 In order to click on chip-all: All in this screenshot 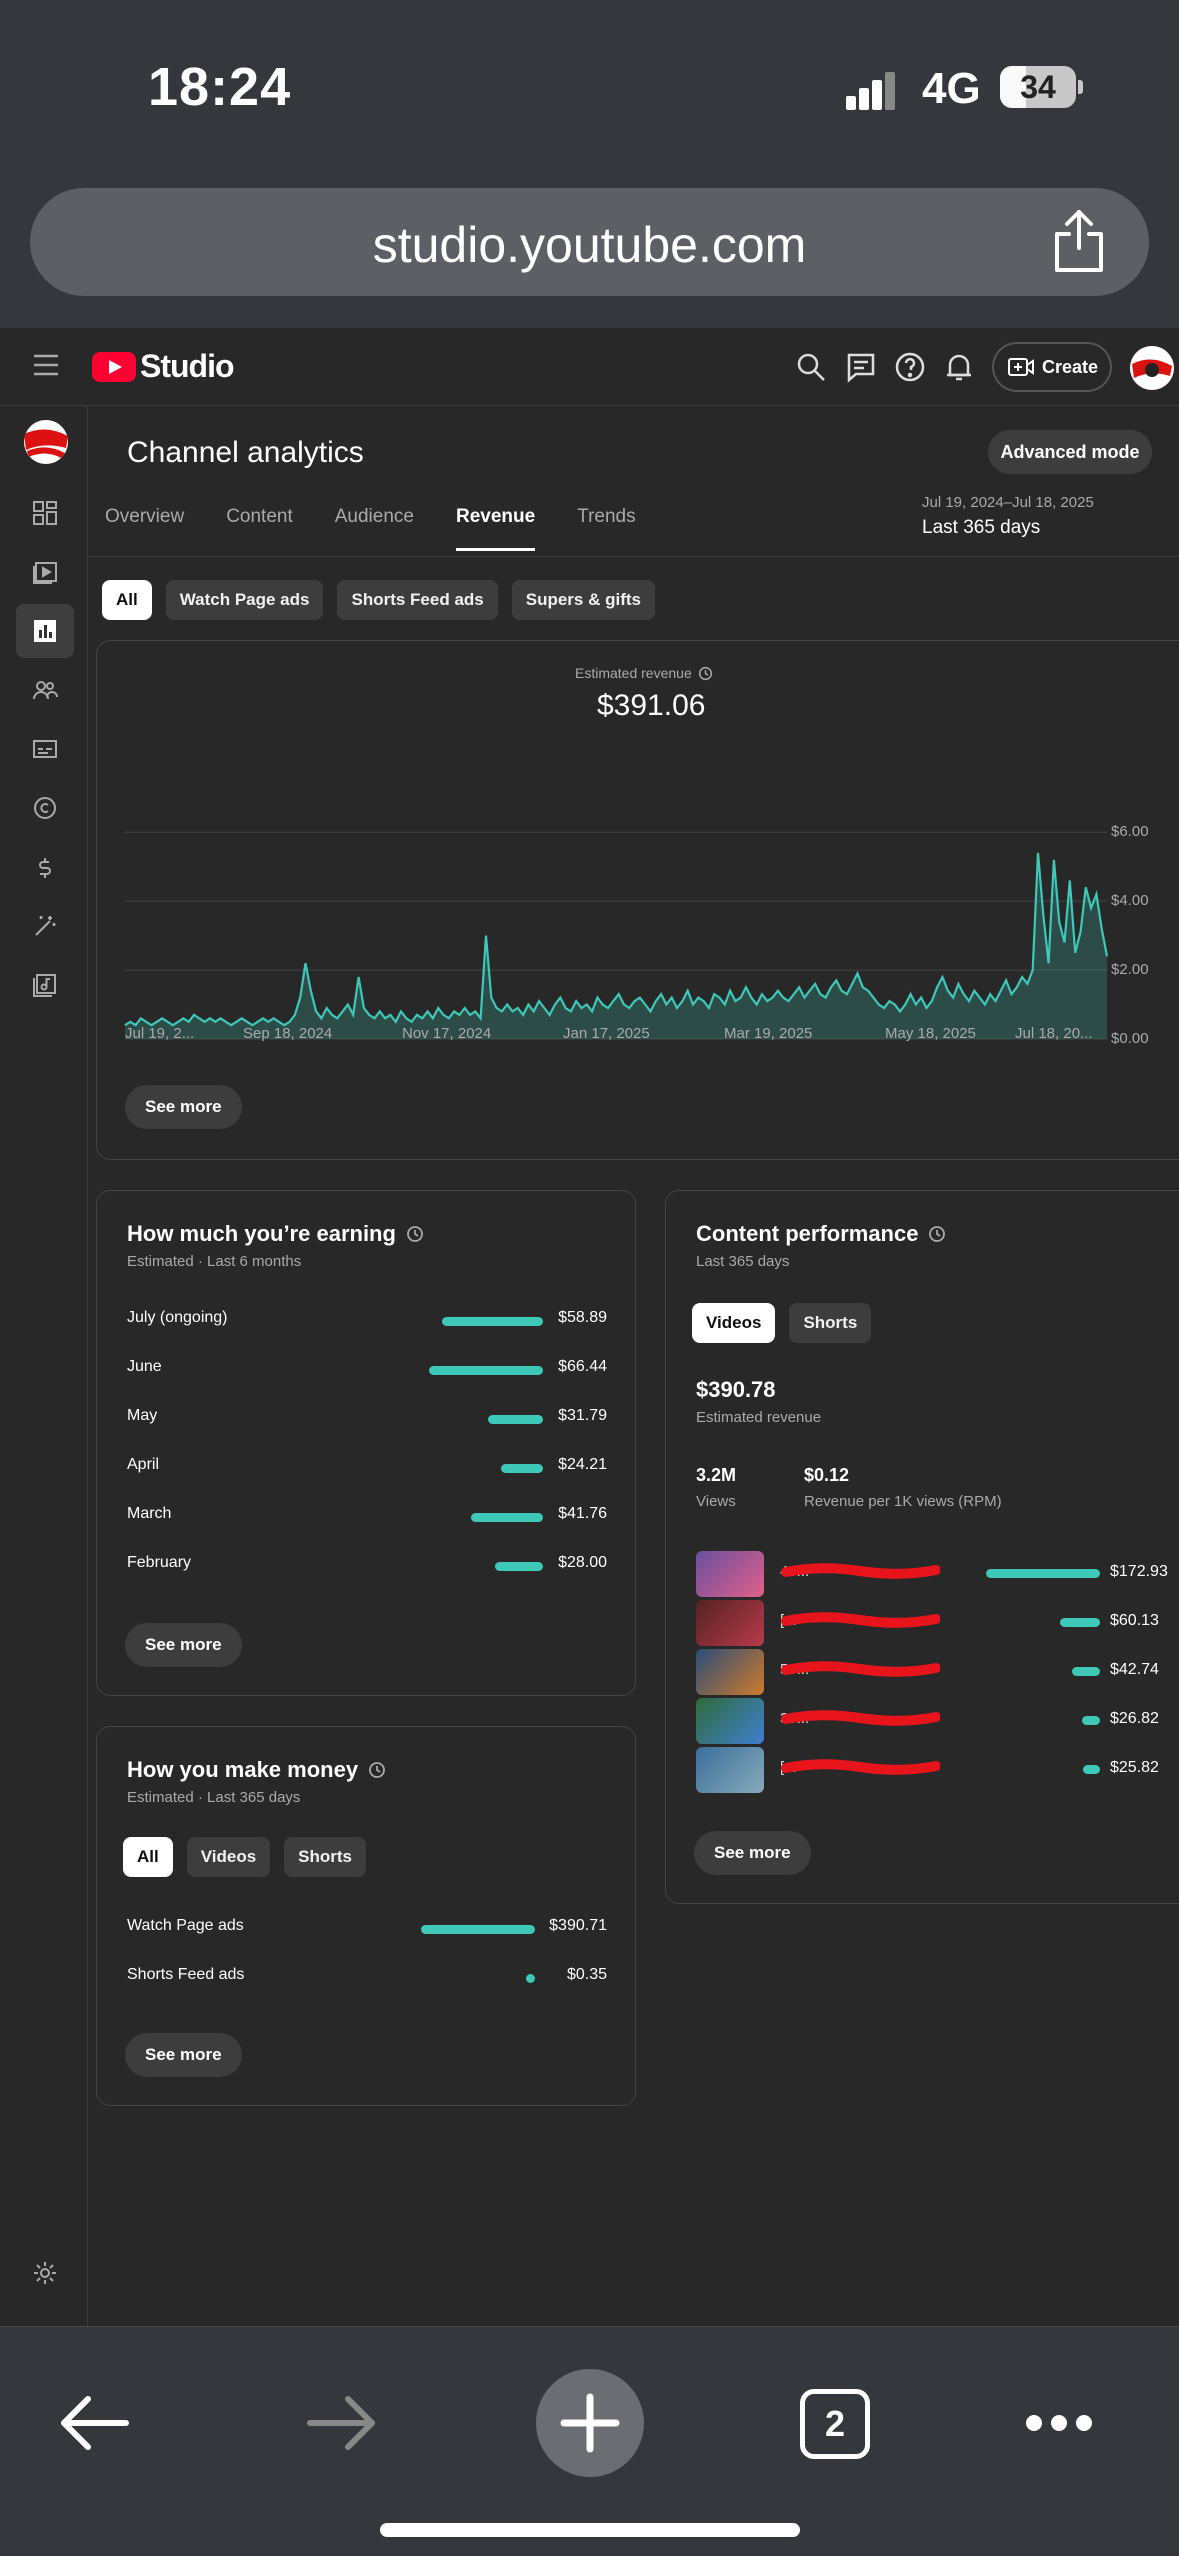, I will do `click(127, 600)`.